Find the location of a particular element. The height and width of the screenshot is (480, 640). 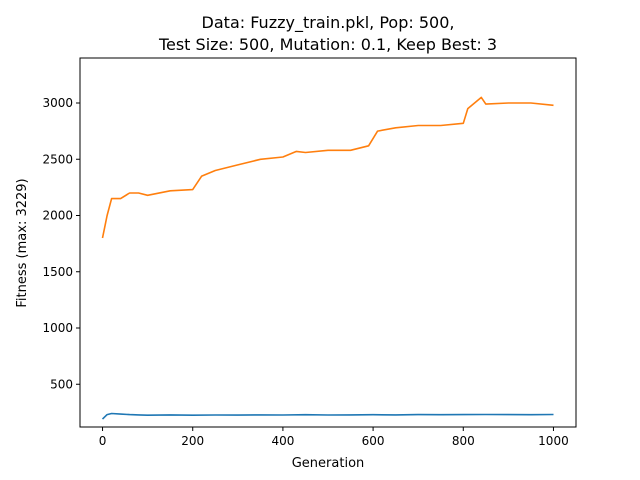

x-tick-label: 600 is located at coordinates (373, 441).